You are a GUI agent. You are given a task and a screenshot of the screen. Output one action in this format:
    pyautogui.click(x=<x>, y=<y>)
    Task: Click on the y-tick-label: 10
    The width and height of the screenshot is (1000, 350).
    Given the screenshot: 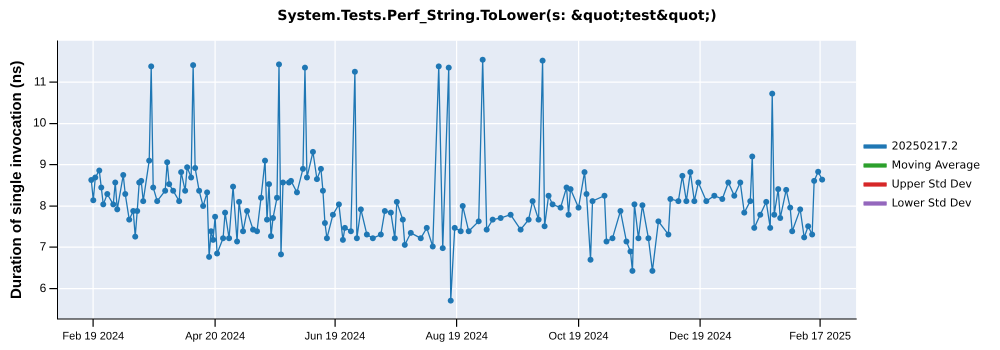 What is the action you would take?
    pyautogui.click(x=39, y=123)
    